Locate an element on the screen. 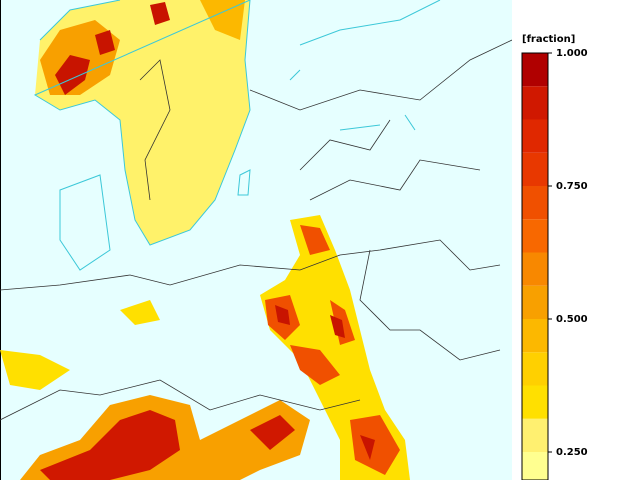 The image size is (640, 480). colorbar-tick-label: 0.750 is located at coordinates (572, 186).